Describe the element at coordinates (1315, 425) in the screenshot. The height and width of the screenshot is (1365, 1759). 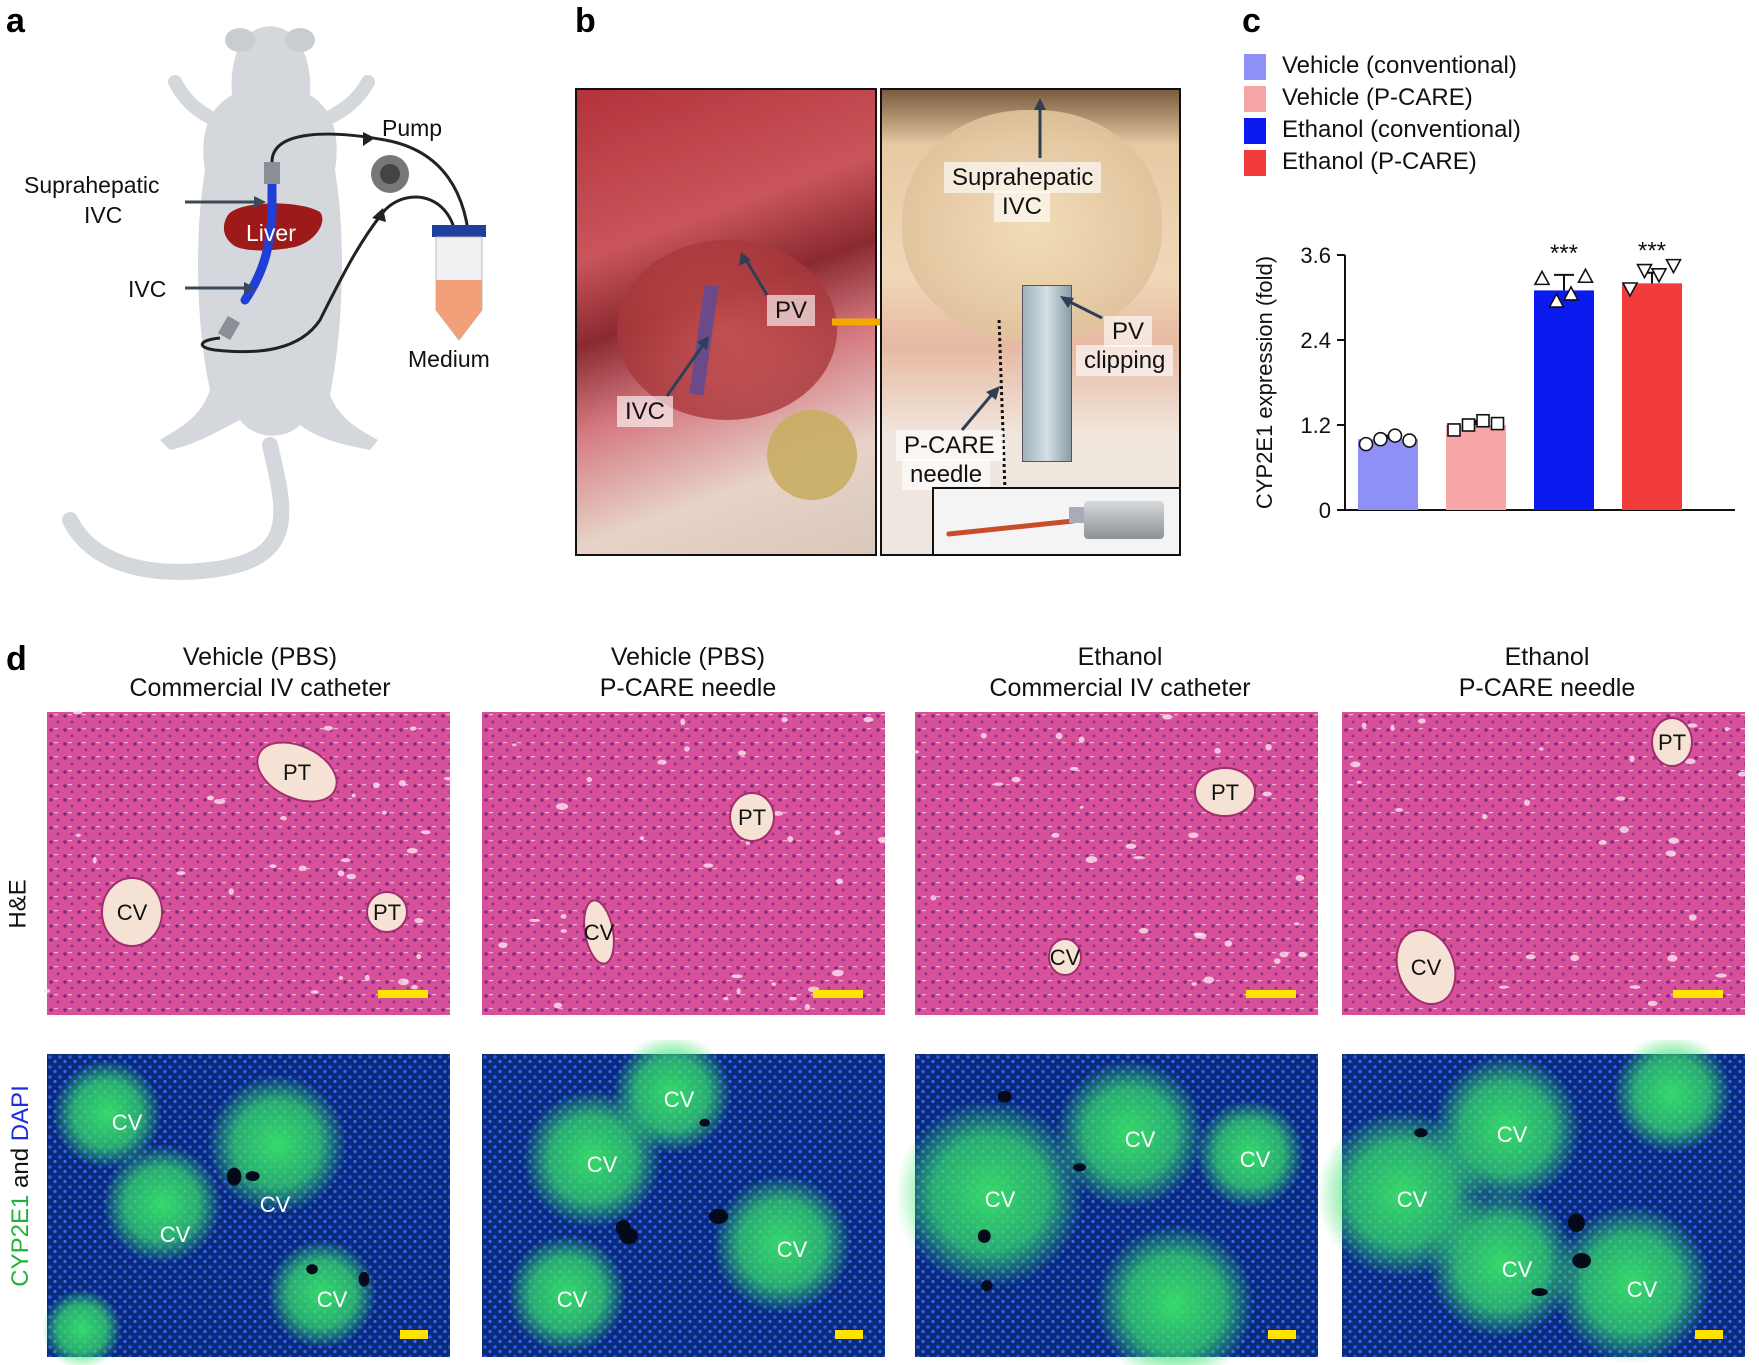
I see `y-tick-label: 1.2` at that location.